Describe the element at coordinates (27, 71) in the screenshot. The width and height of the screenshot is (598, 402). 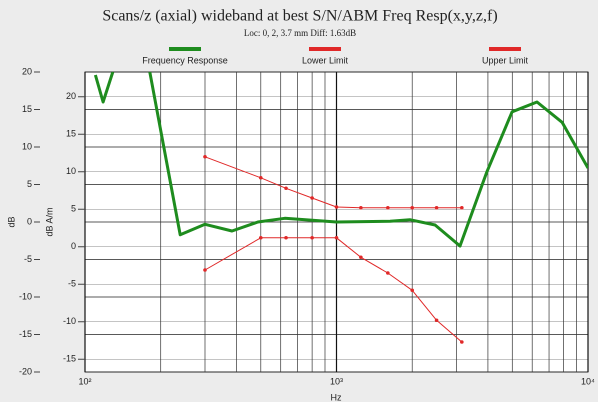
I see `y-tick-label: 20` at that location.